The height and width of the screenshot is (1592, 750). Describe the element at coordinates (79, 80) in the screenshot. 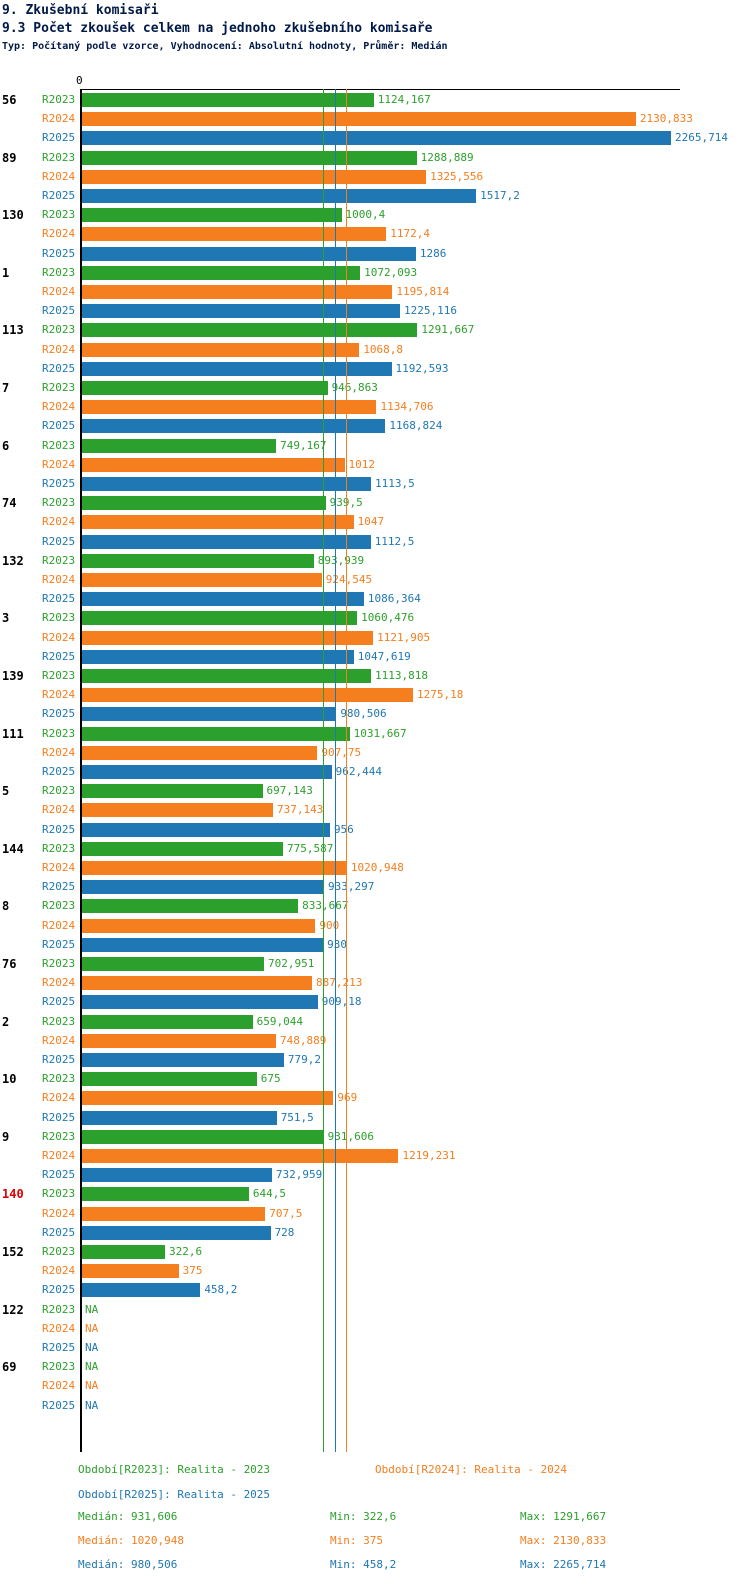

I see `x-axis-zero-label: 0` at that location.